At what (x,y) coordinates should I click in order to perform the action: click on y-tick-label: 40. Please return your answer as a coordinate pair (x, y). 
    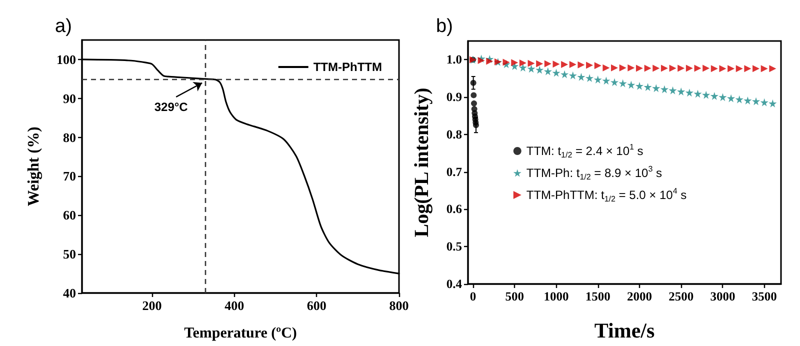
    Looking at the image, I should click on (69, 293).